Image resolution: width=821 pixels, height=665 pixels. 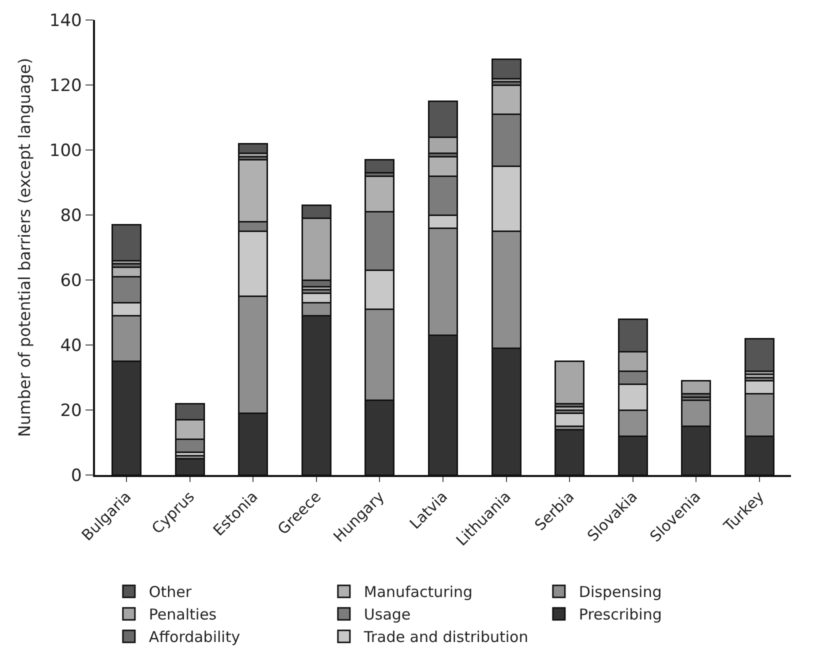 What do you see at coordinates (71, 280) in the screenshot?
I see `y-tick-label: 60` at bounding box center [71, 280].